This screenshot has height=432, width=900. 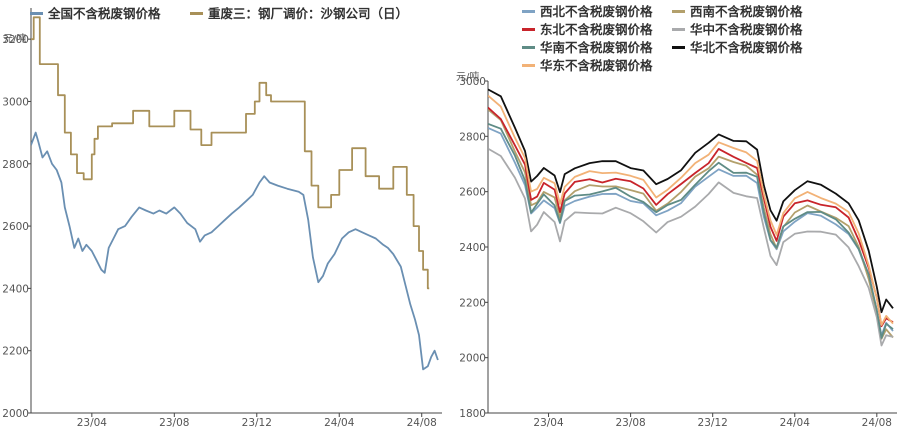 I want to click on y-tick-label: 1800, so click(x=472, y=414).